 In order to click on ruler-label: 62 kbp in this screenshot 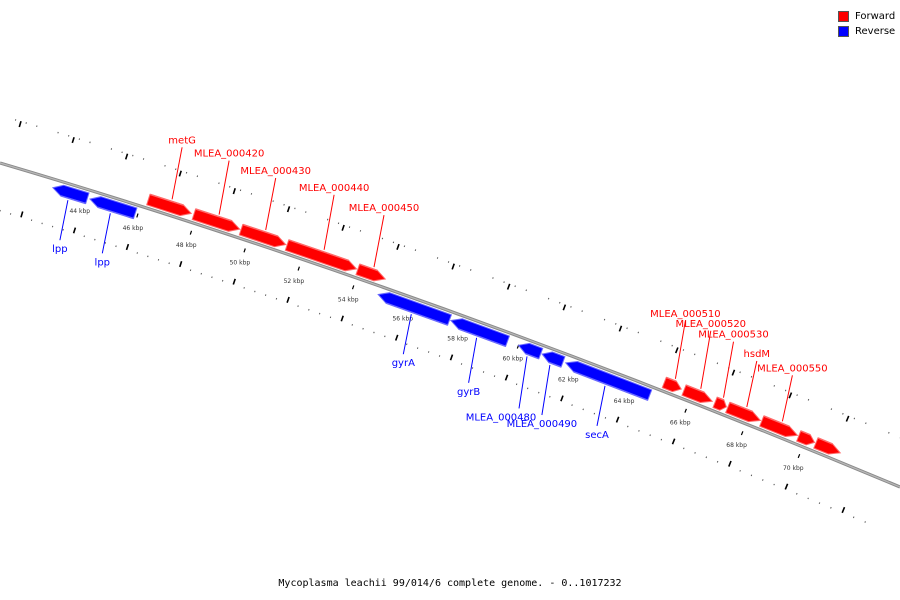, I will do `click(568, 380)`.